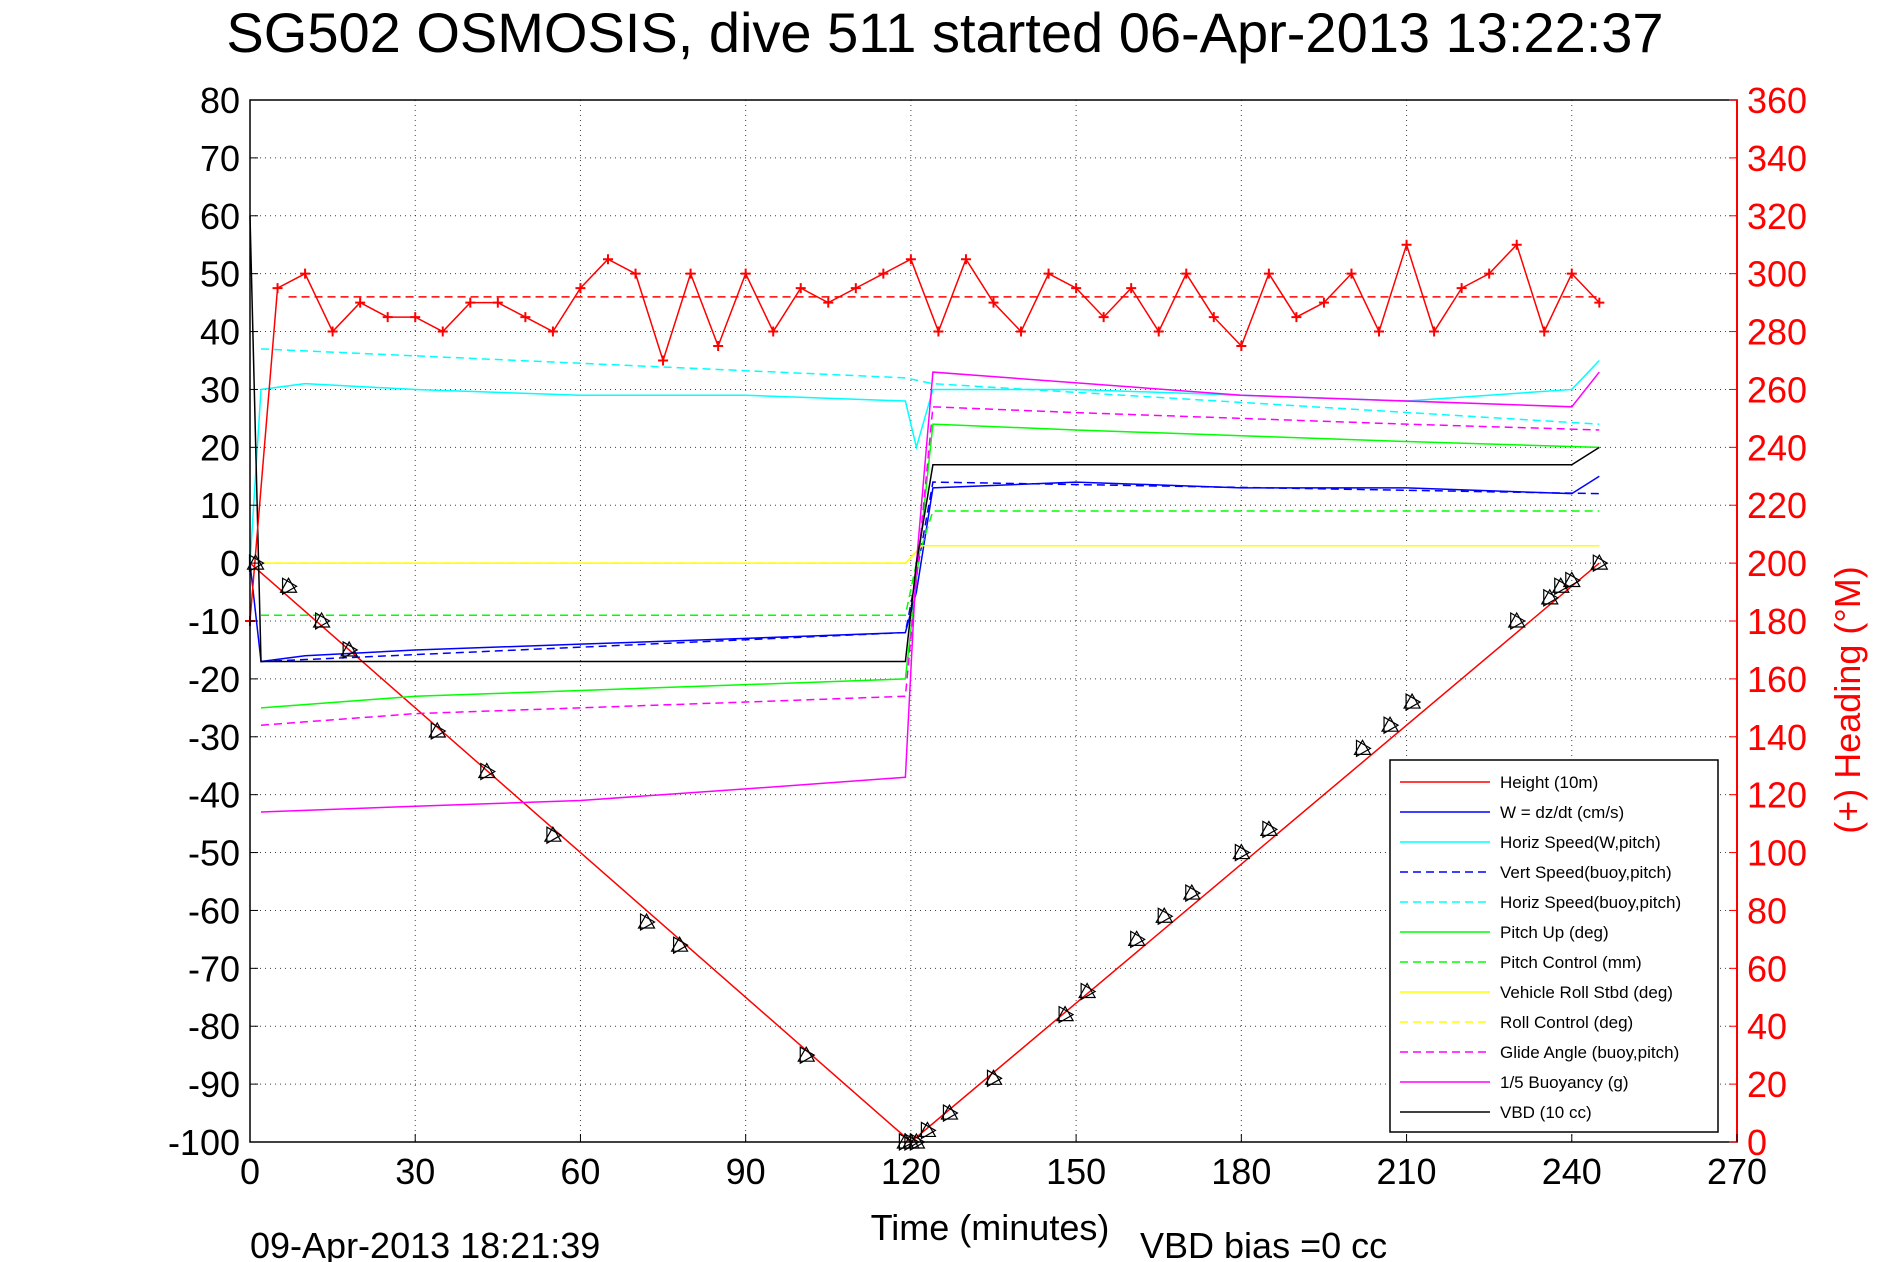 The height and width of the screenshot is (1262, 1891). Describe the element at coordinates (1777, 100) in the screenshot. I see `right-tick-label: 360` at that location.